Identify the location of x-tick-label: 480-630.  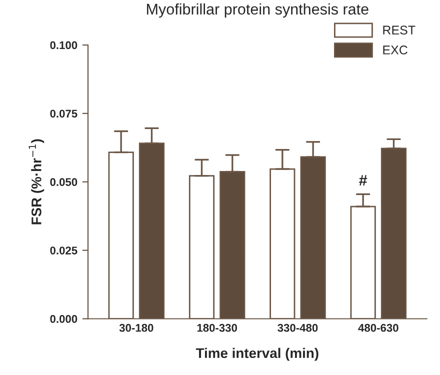
(378, 328).